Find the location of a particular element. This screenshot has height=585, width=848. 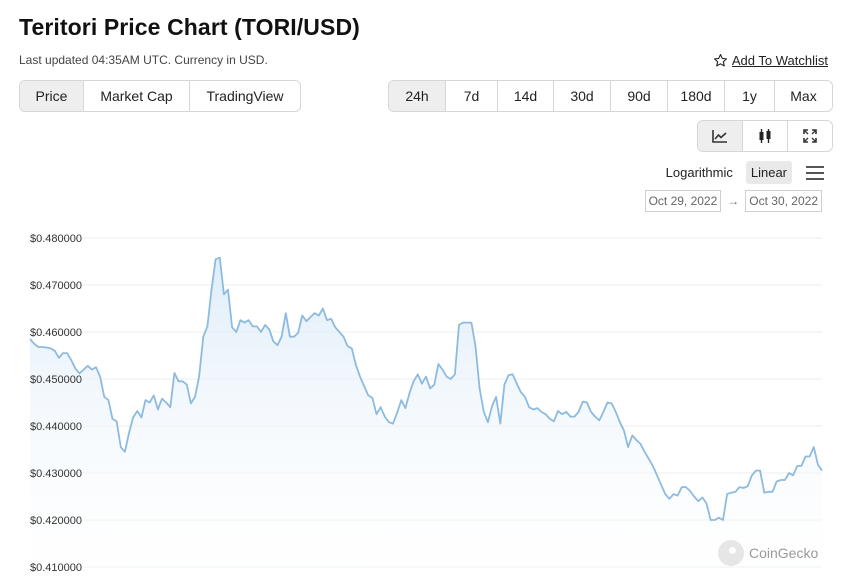

chart-view-toggle is located at coordinates (765, 136).